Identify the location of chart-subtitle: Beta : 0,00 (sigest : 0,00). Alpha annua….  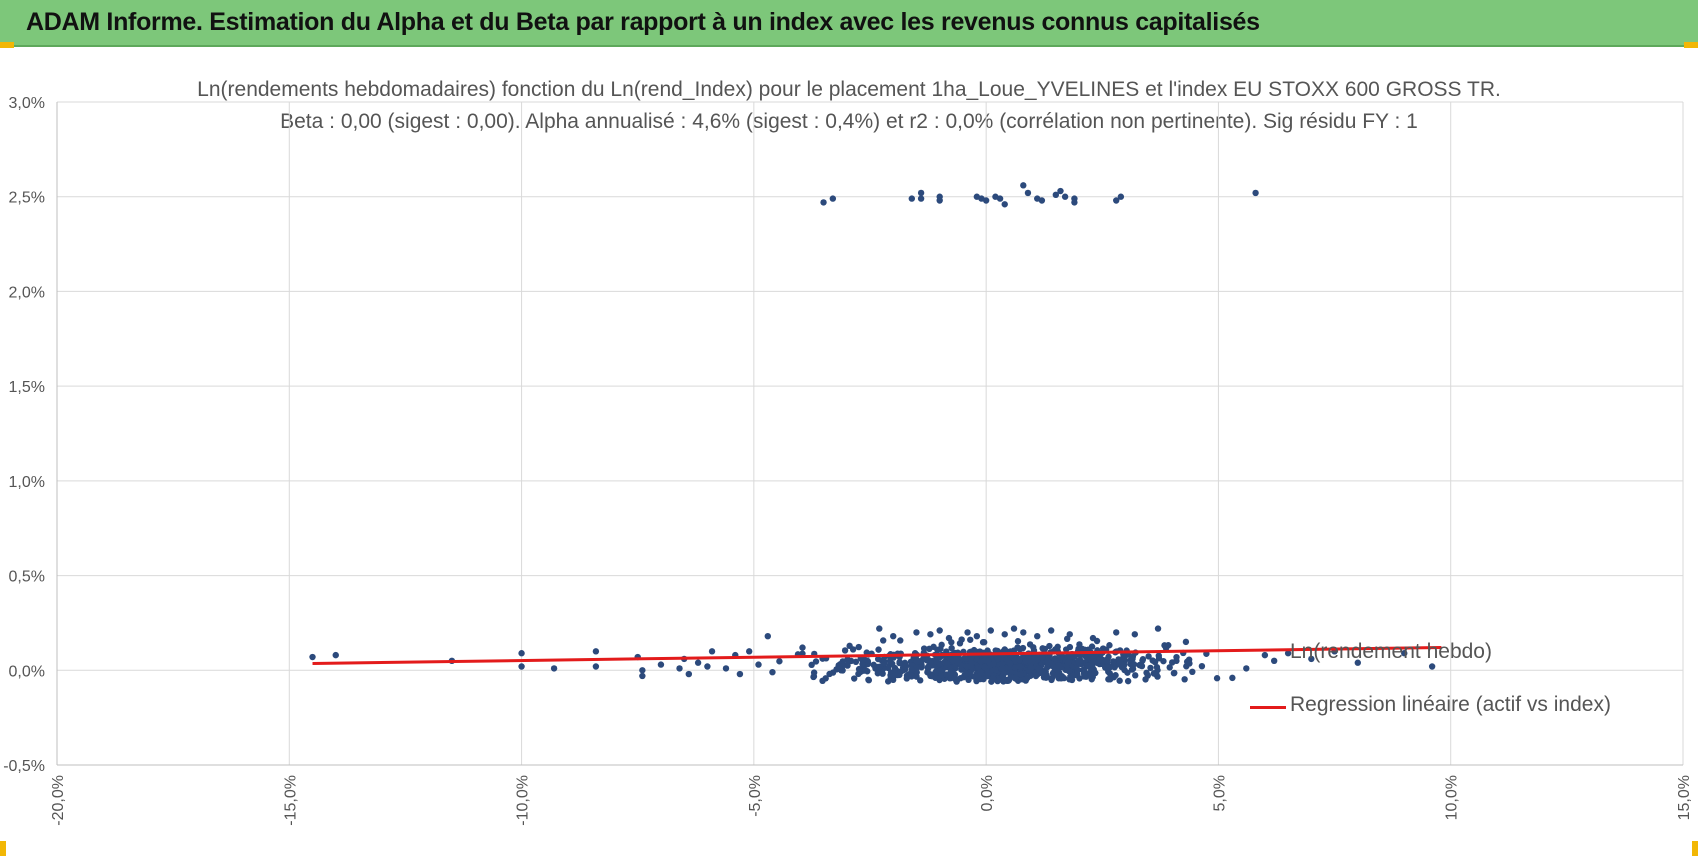
(849, 121).